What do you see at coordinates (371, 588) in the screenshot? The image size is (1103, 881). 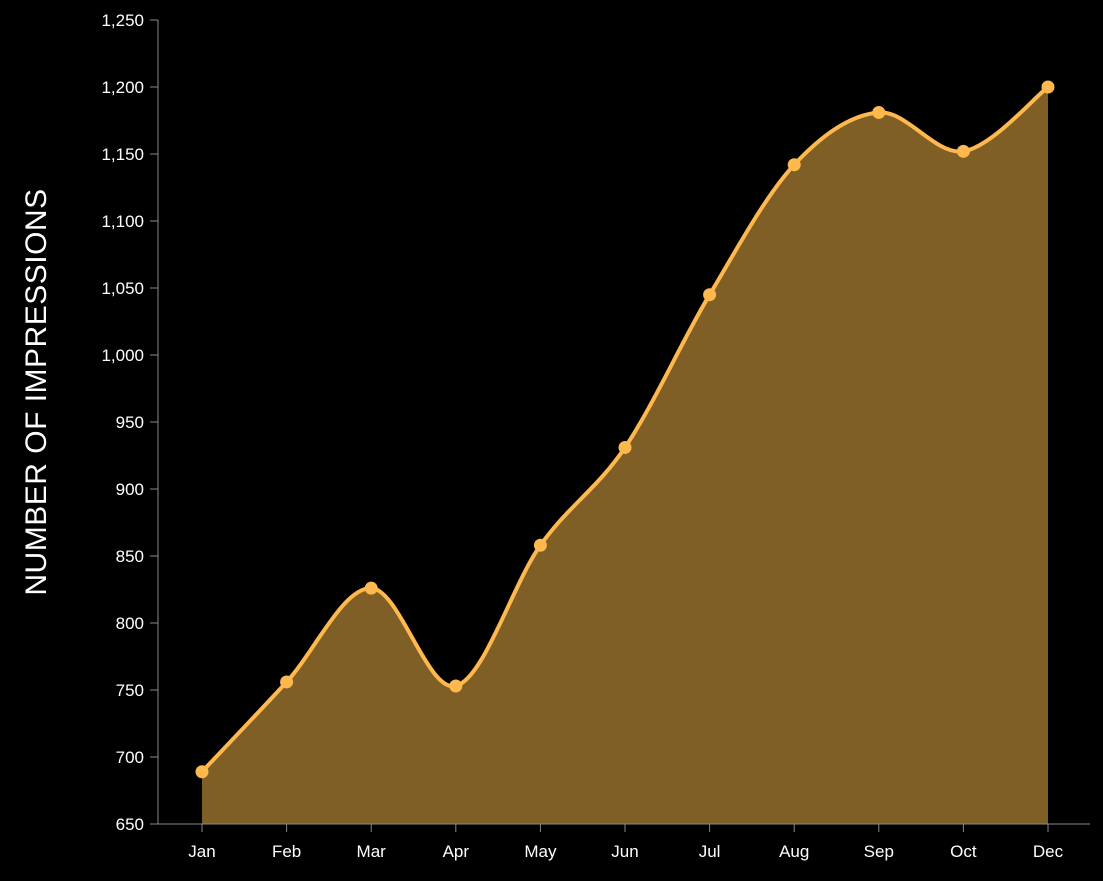 I see `data-point-mar` at bounding box center [371, 588].